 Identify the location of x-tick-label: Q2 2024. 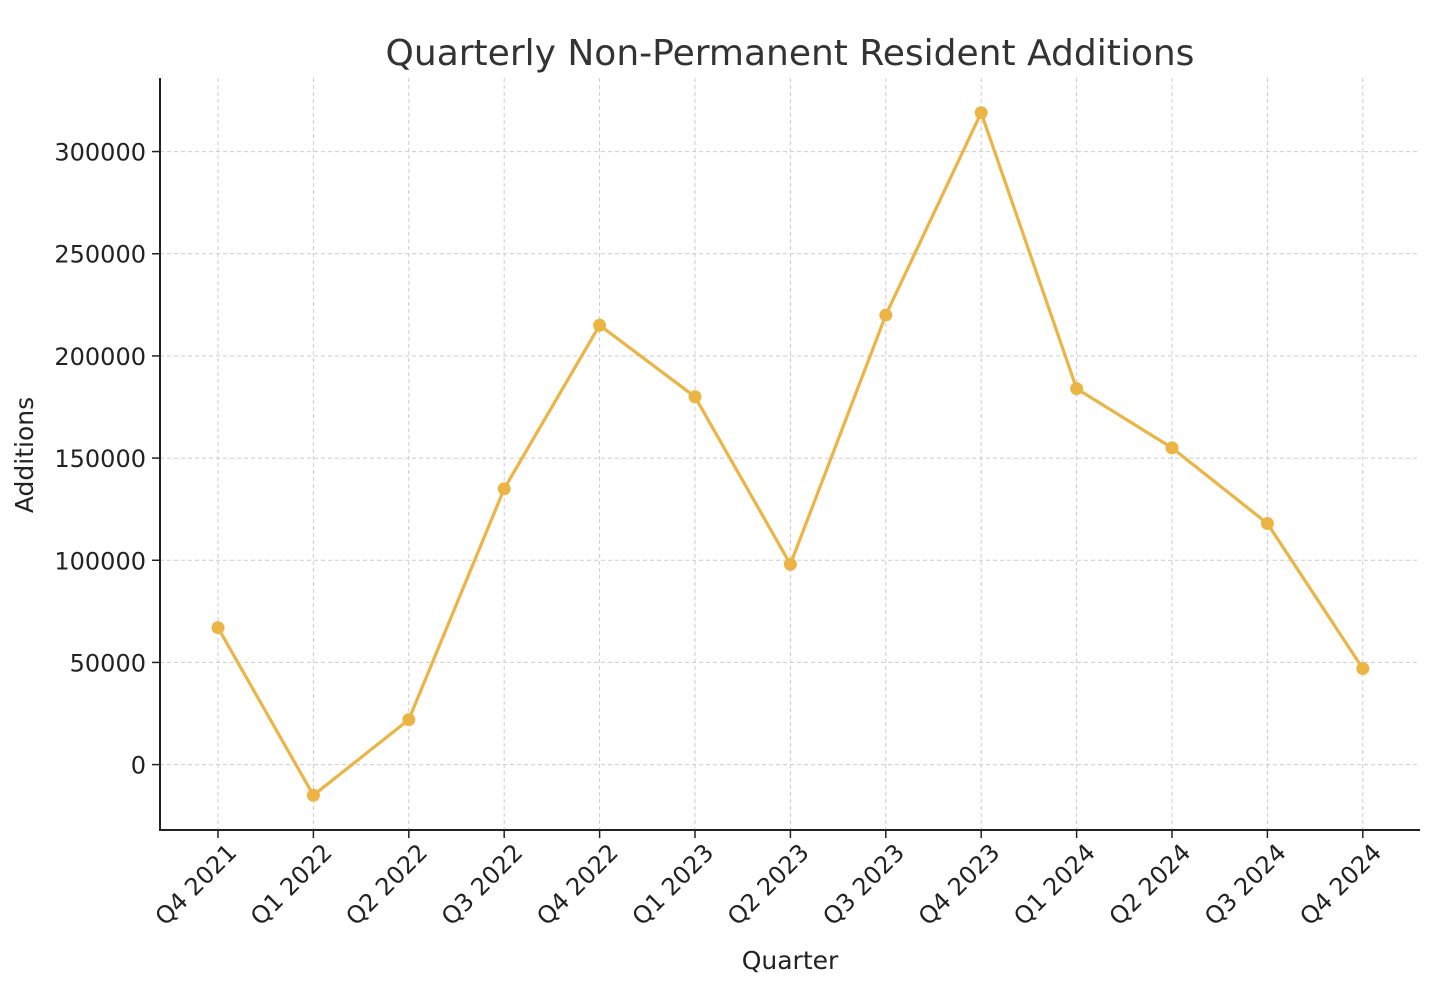
(1150, 884).